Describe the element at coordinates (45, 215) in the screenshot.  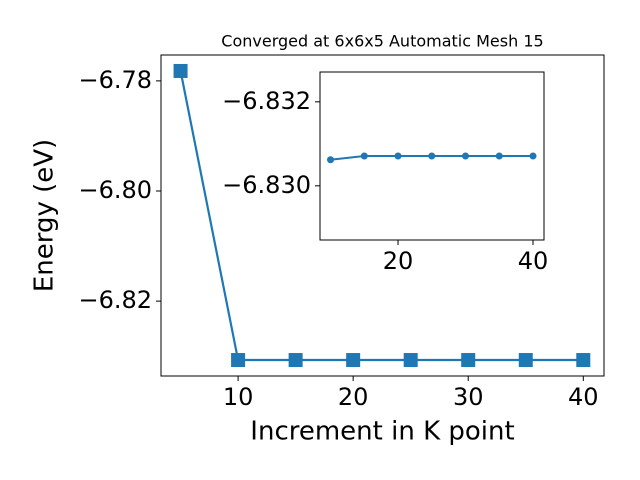
I see `y-axis-label: Energy (eV)` at that location.